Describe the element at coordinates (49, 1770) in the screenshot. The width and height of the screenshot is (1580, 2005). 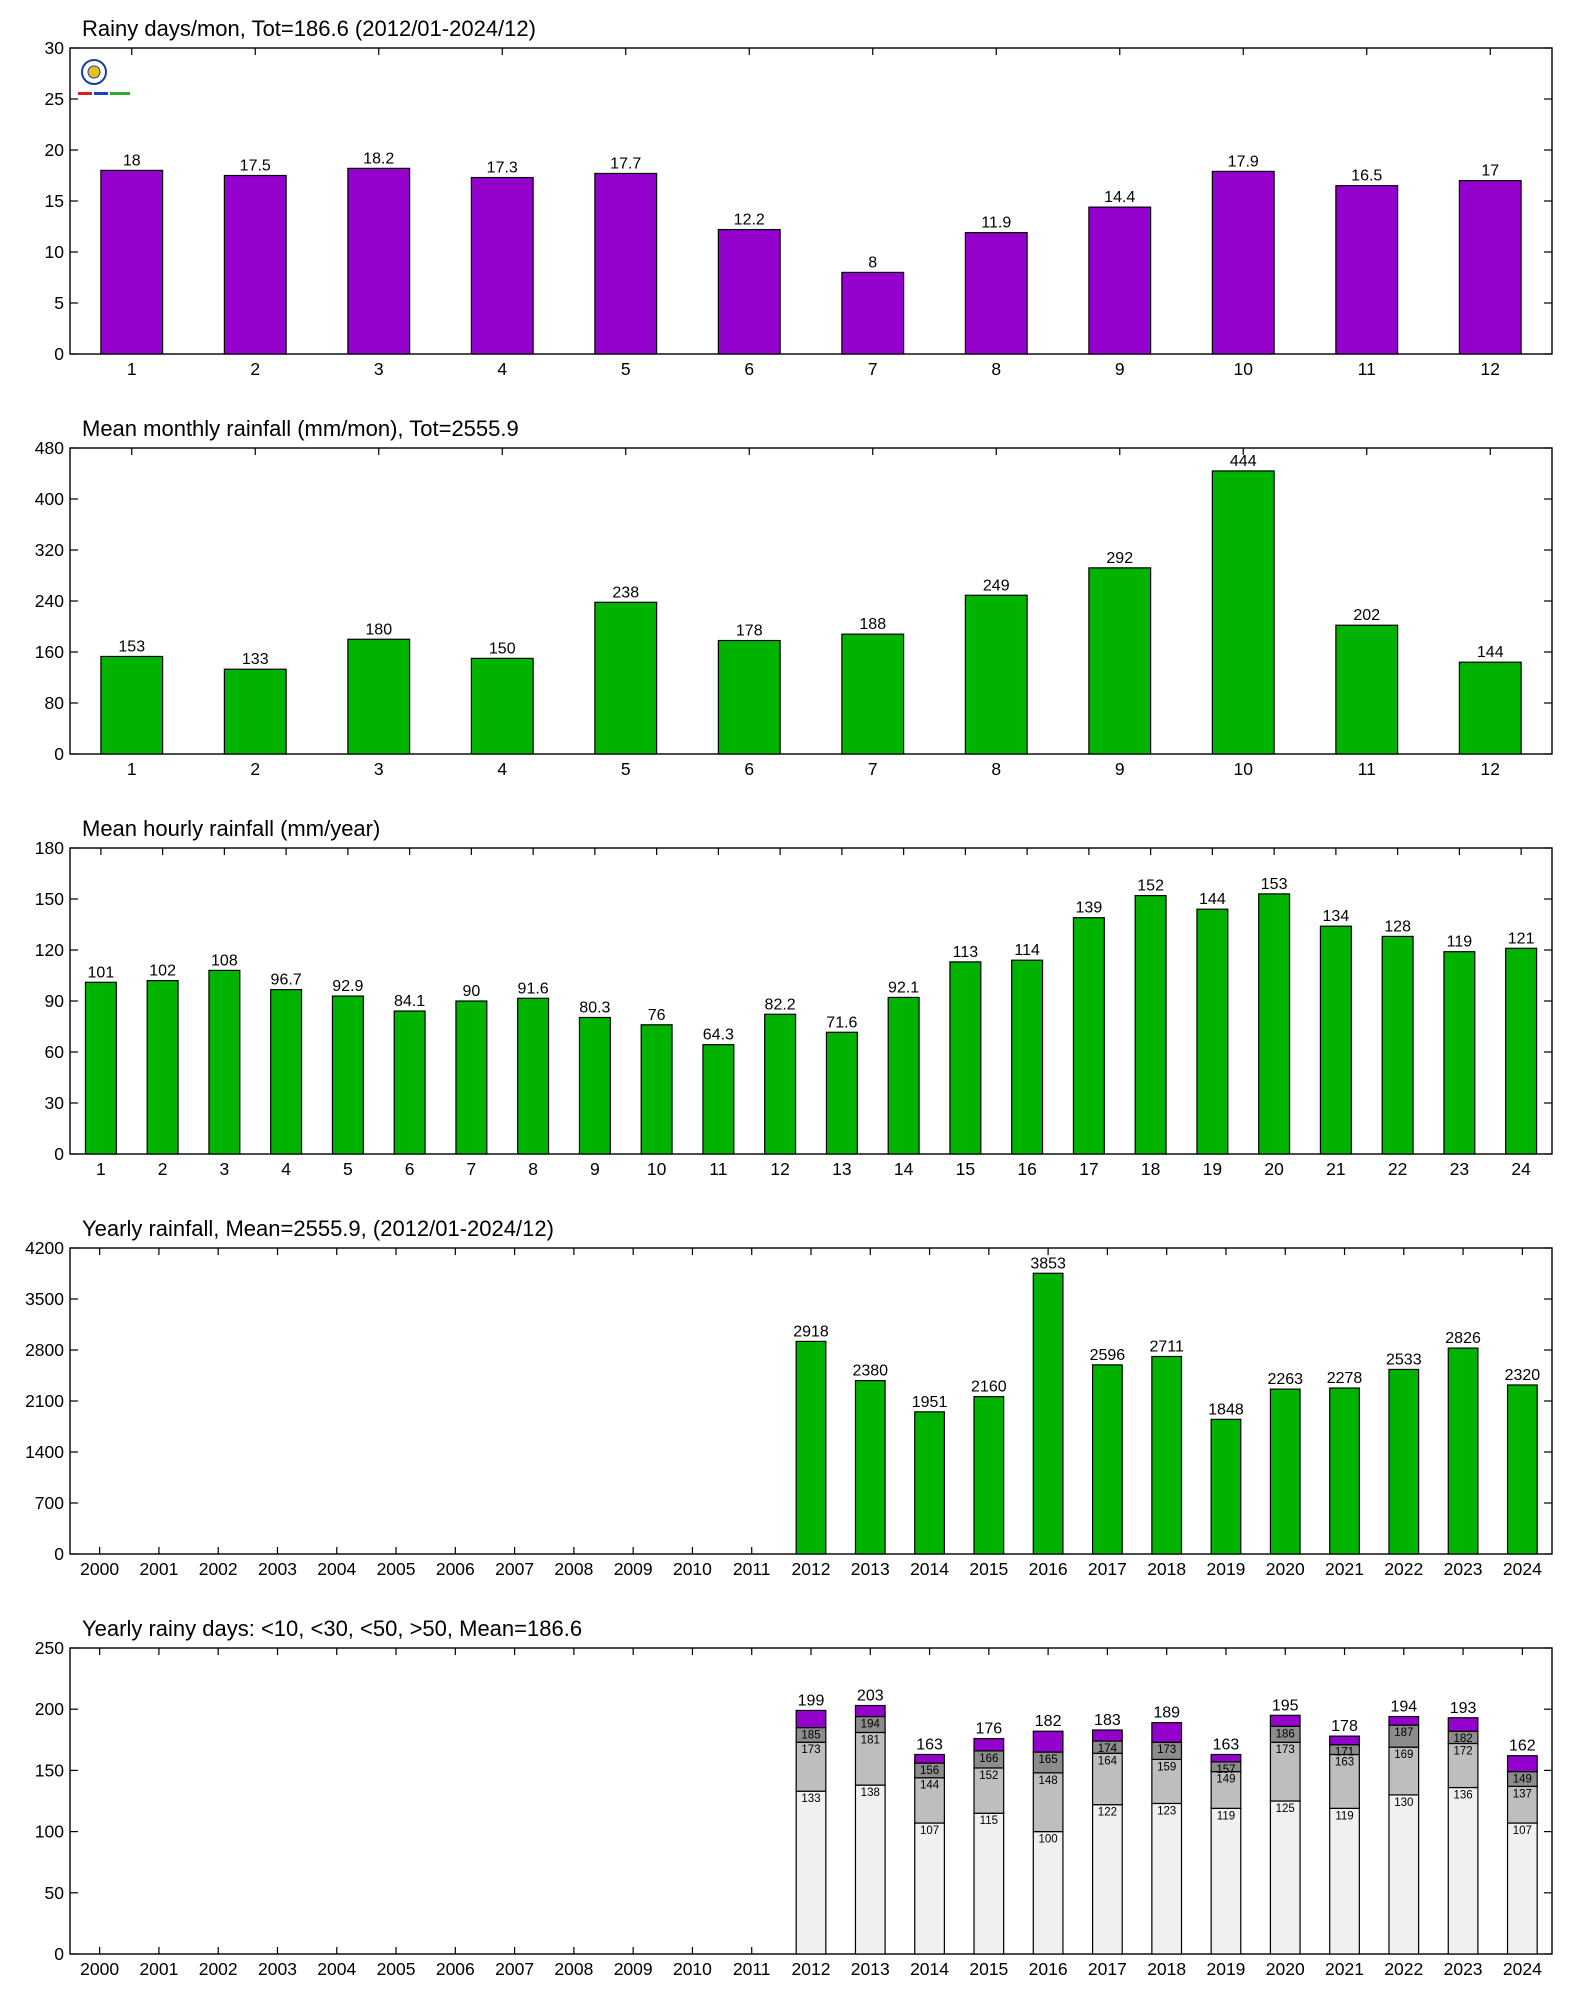
I see `y-tick-label: 150` at that location.